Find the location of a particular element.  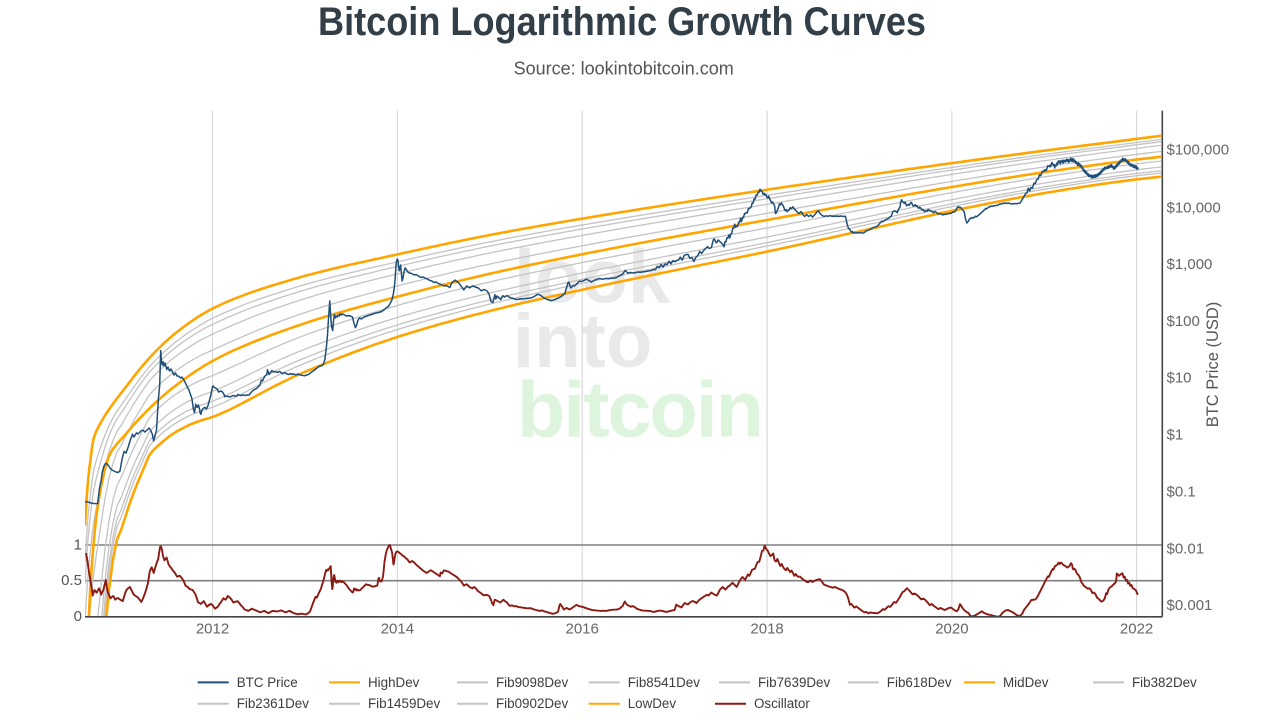

svg-text: 0.5 is located at coordinates (71, 580).